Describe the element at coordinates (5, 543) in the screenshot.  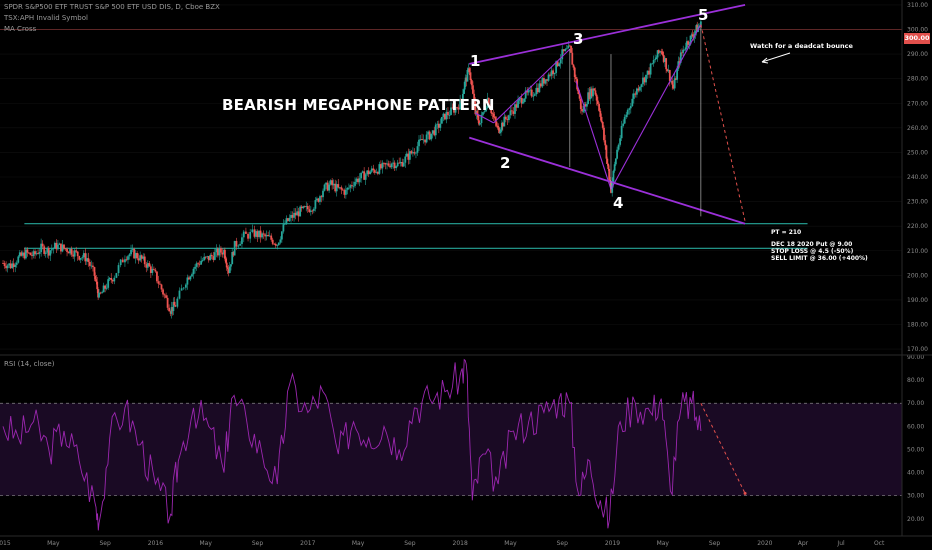
I see `time-tick-label: 2015` at that location.